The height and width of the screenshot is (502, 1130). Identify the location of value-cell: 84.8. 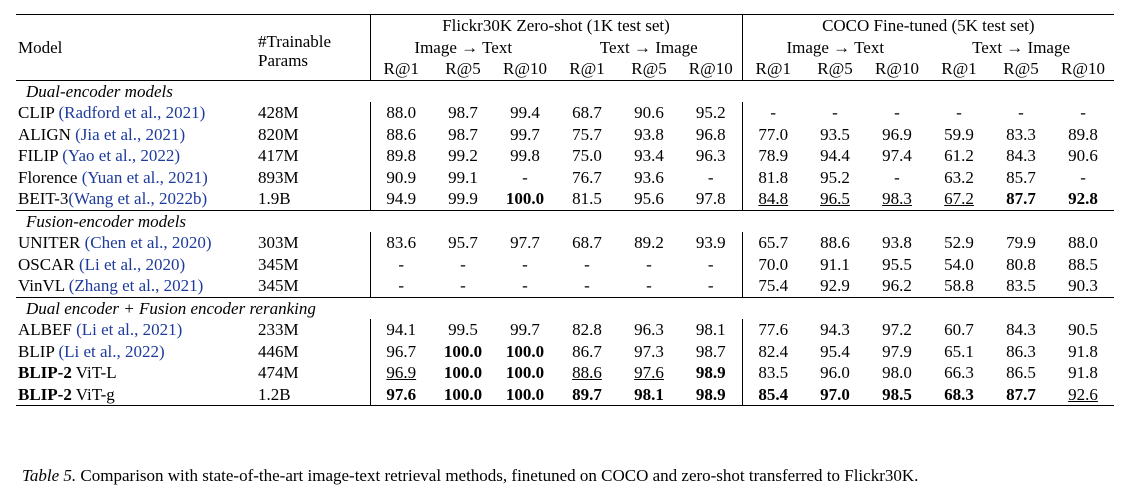
(773, 199).